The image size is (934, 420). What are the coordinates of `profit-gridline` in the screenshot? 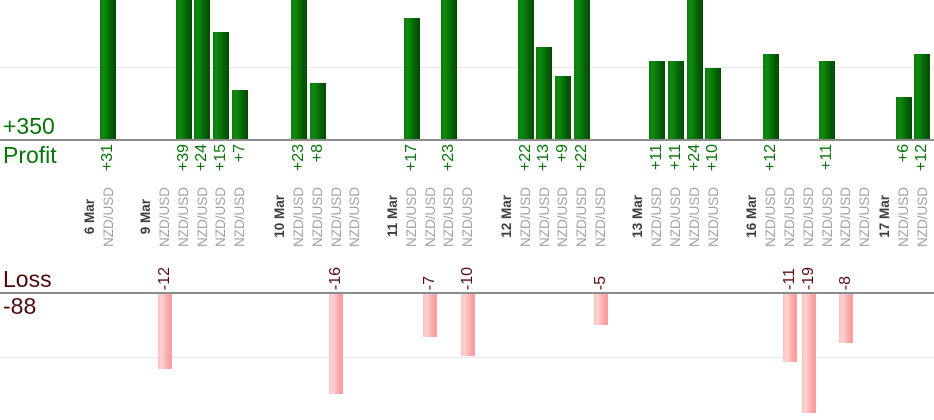 It's located at (467, 67).